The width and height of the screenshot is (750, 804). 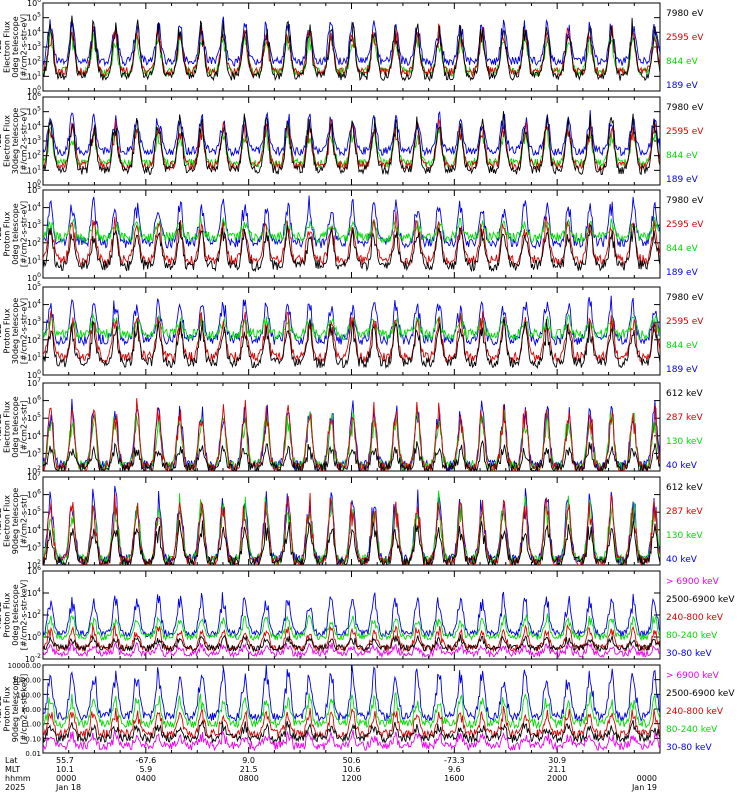 I want to click on series-line-130-kev, so click(x=351, y=440).